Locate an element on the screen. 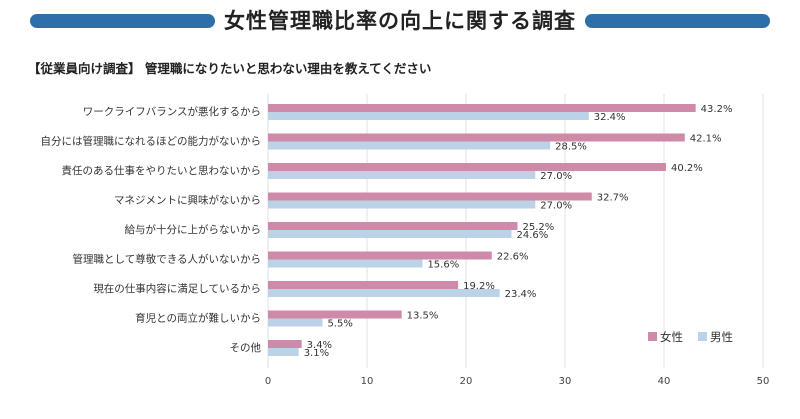  banner-bar-right is located at coordinates (677, 21).